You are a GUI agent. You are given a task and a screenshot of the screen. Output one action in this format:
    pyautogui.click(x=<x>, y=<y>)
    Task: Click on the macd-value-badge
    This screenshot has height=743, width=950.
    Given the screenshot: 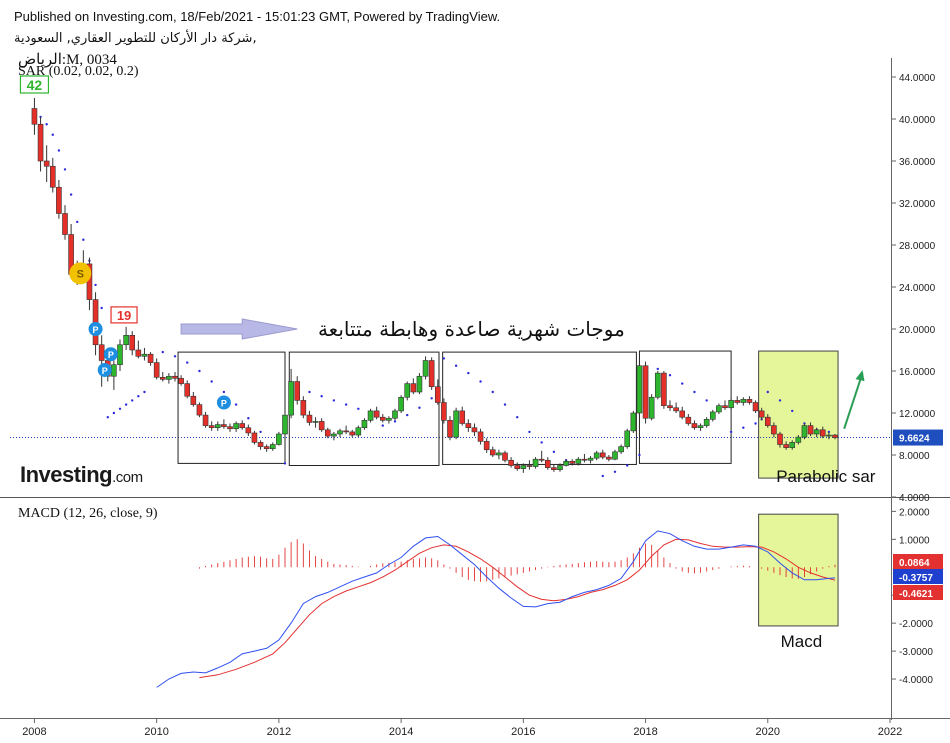 What is the action you would take?
    pyautogui.click(x=918, y=592)
    